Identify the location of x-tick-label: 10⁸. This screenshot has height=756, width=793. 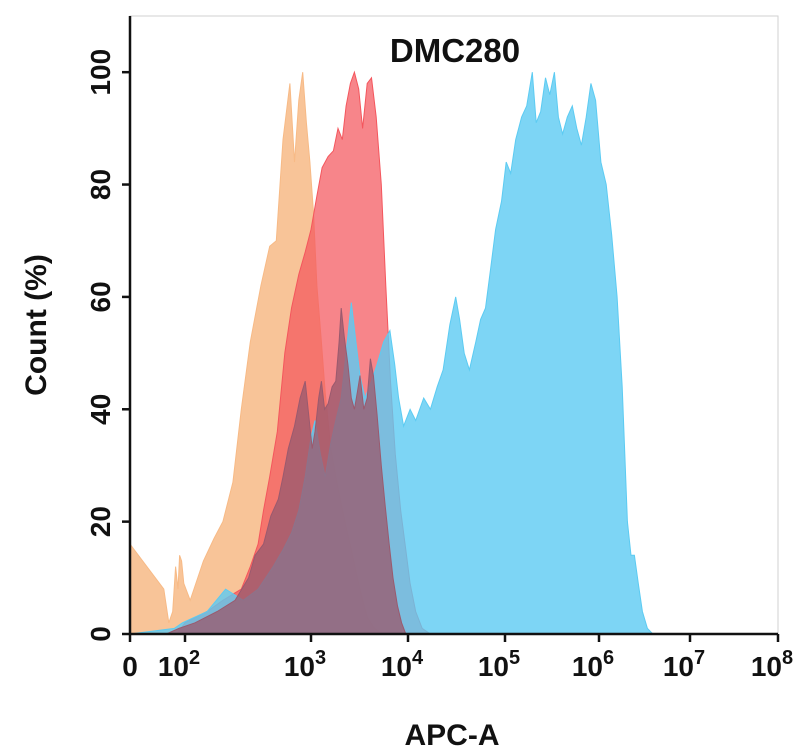
(772, 664).